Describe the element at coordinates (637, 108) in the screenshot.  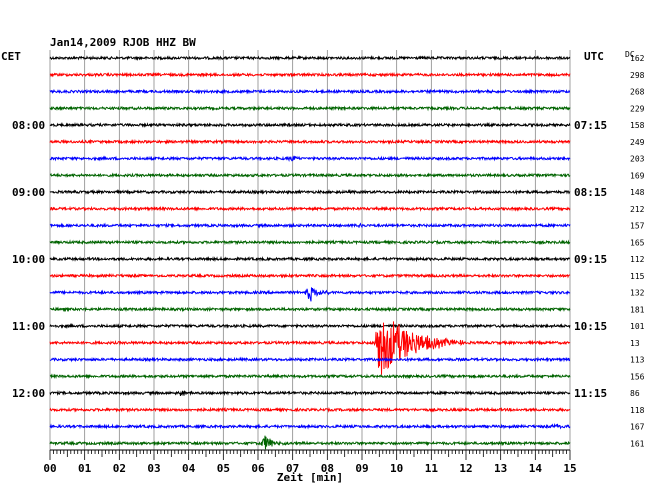
I see `dc-value-3: 229` at that location.